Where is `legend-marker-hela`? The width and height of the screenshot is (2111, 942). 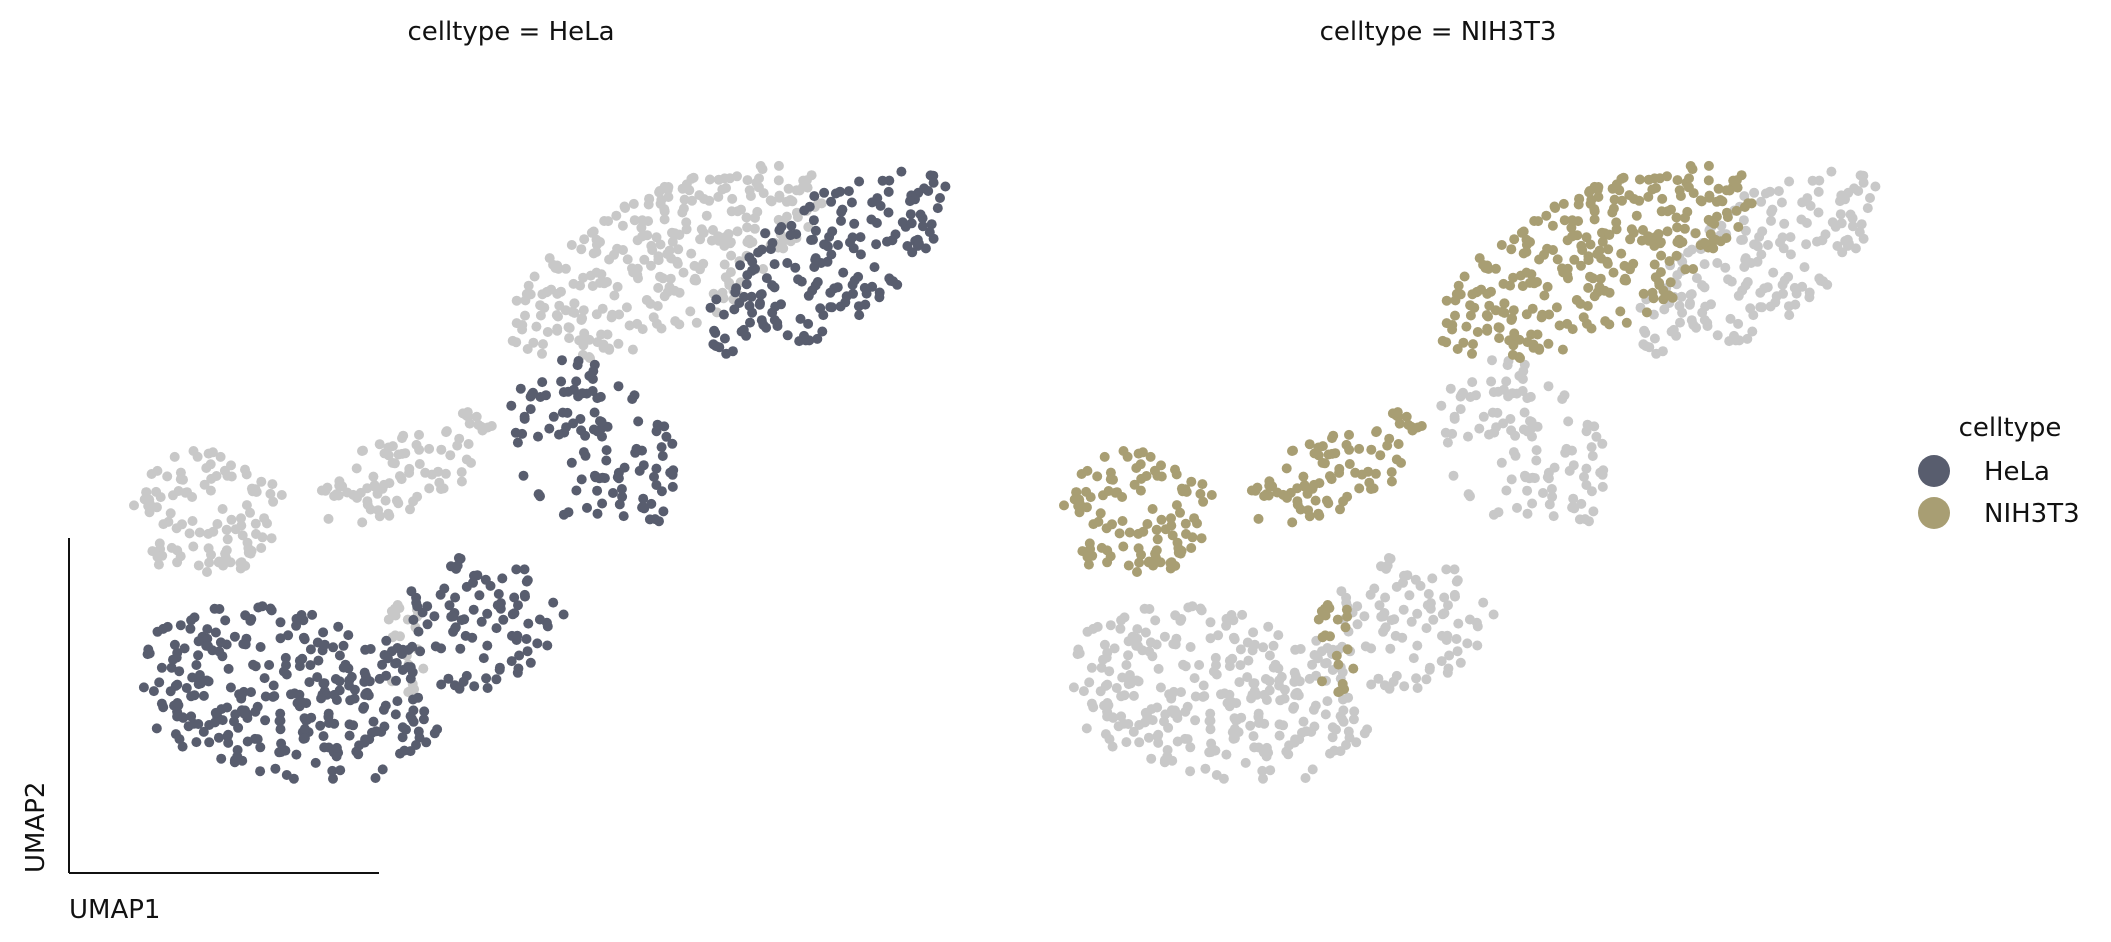 legend-marker-hela is located at coordinates (1934, 471).